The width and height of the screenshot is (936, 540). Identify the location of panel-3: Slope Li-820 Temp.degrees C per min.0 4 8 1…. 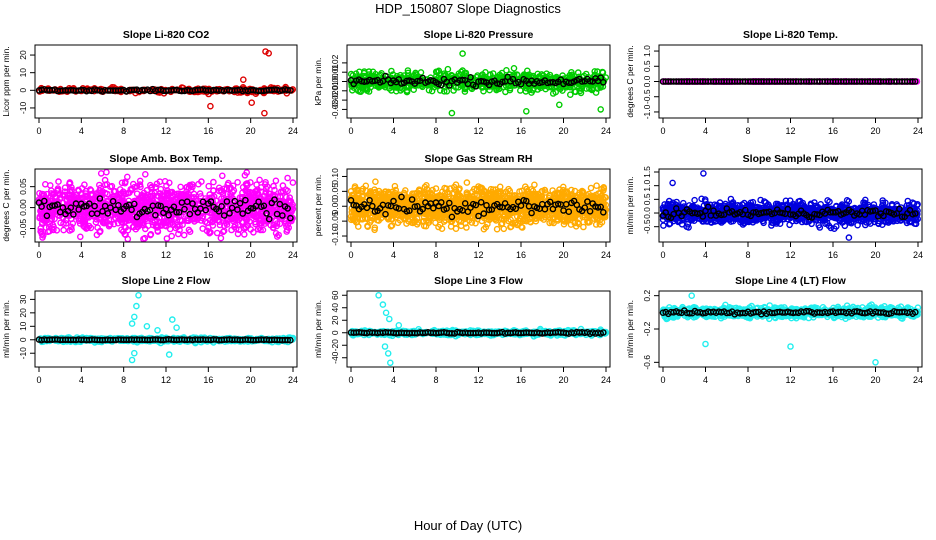
(774, 82).